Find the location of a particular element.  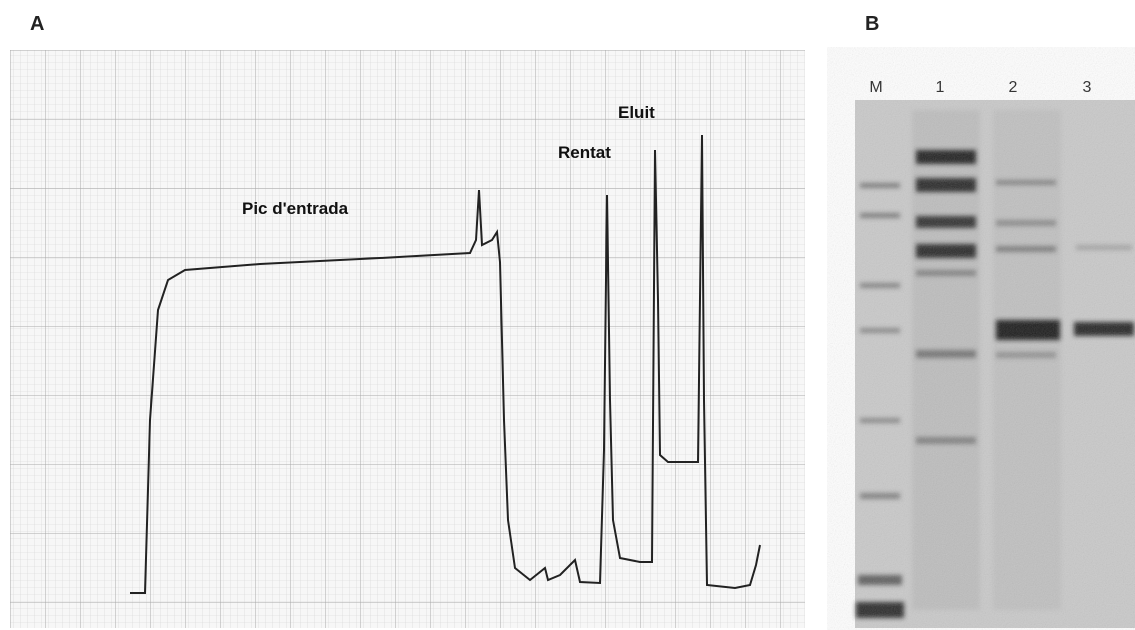

annotation: Pic d'entrada is located at coordinates (295, 208).